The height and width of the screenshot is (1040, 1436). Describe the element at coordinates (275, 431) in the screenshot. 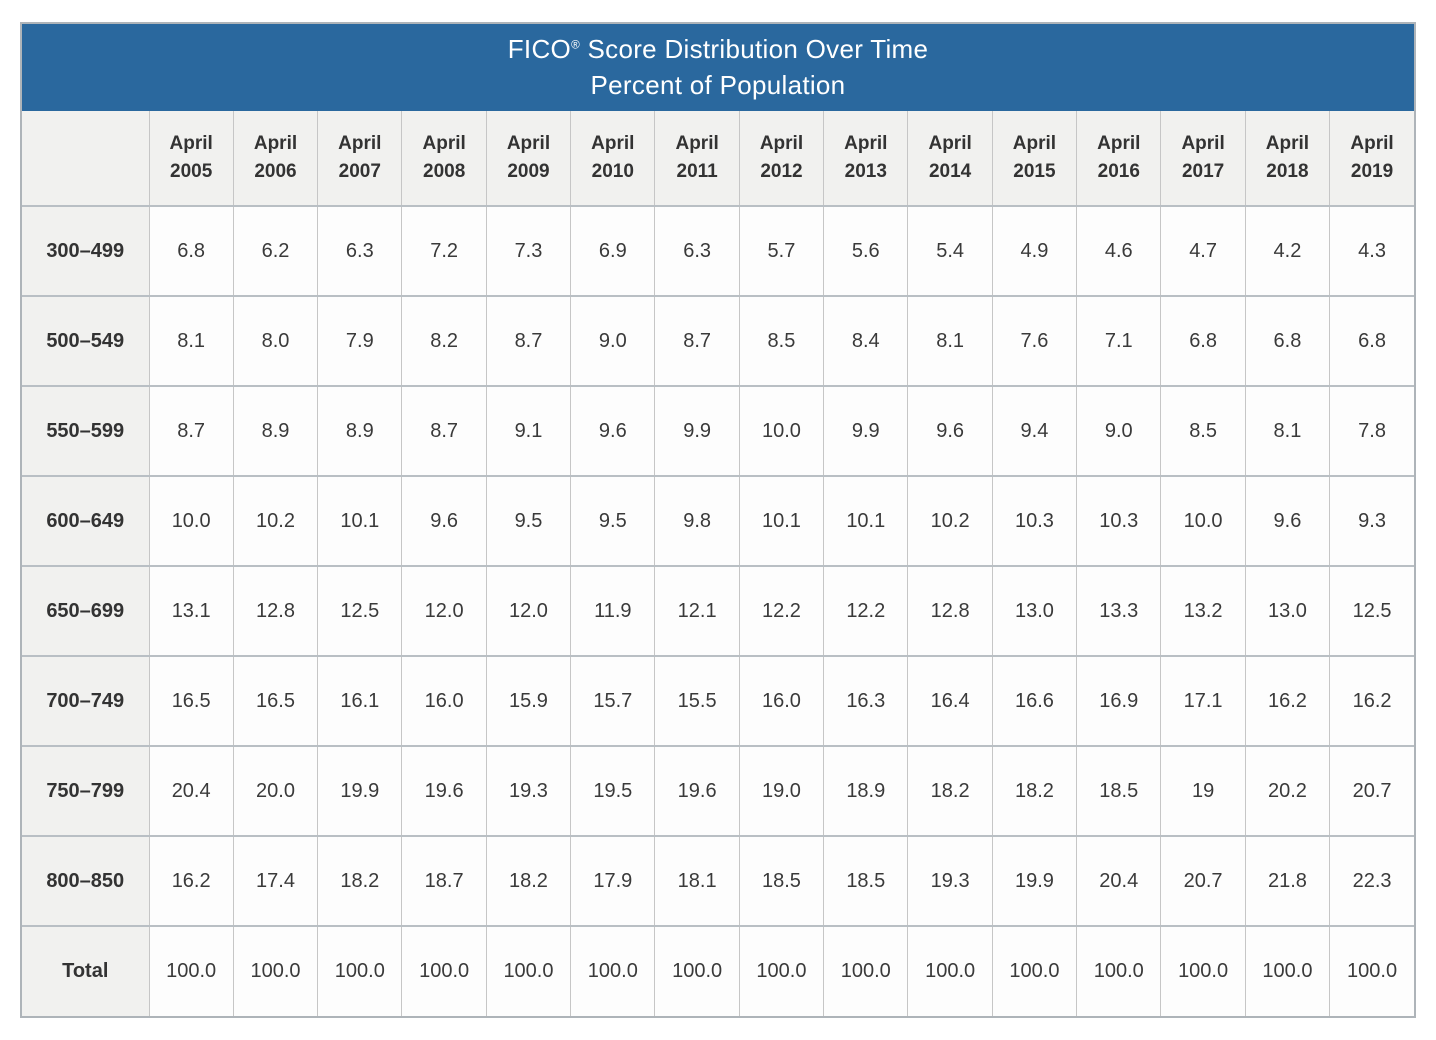

I see `cell: 8.9` at that location.